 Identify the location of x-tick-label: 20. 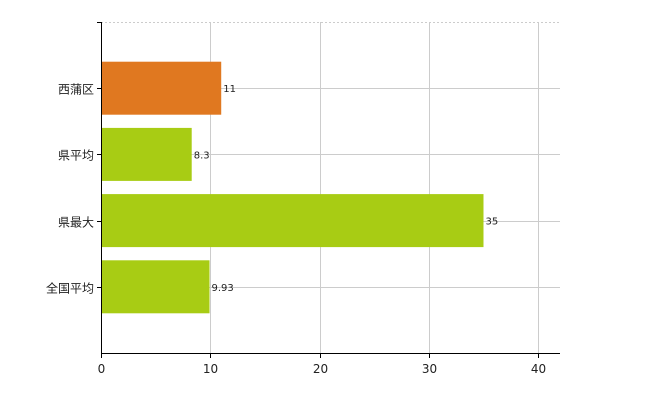
(320, 369).